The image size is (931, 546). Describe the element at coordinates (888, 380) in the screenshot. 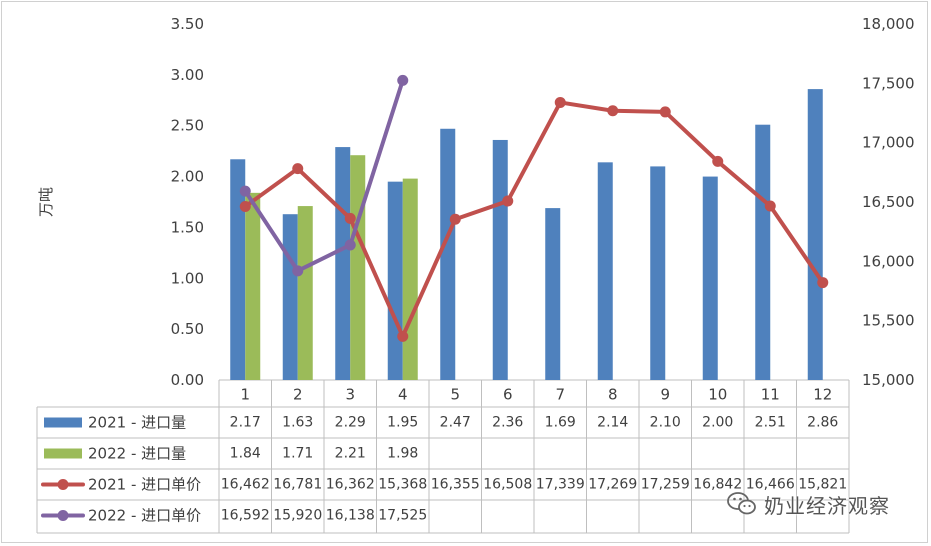

I see `y2-tick-label: 15,000` at that location.